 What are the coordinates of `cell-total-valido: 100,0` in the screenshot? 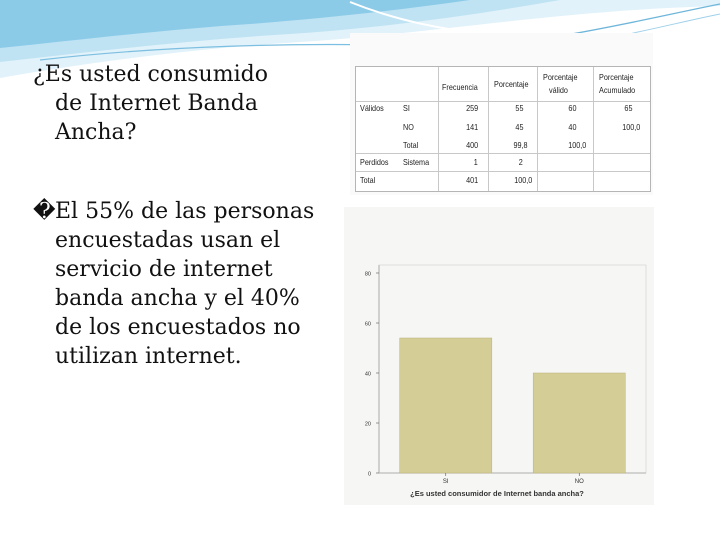 It's located at (576, 145).